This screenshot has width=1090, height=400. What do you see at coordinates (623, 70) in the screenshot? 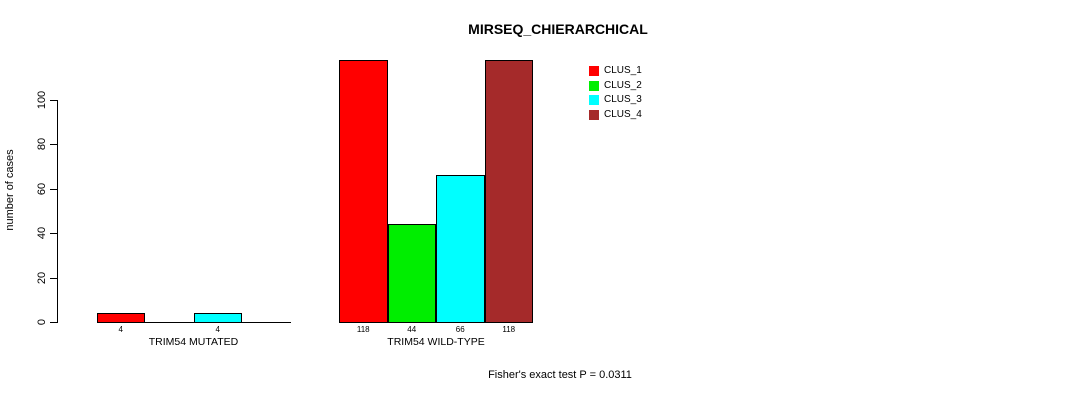
I see `legend-label-clus_1: CLUS_1` at bounding box center [623, 70].